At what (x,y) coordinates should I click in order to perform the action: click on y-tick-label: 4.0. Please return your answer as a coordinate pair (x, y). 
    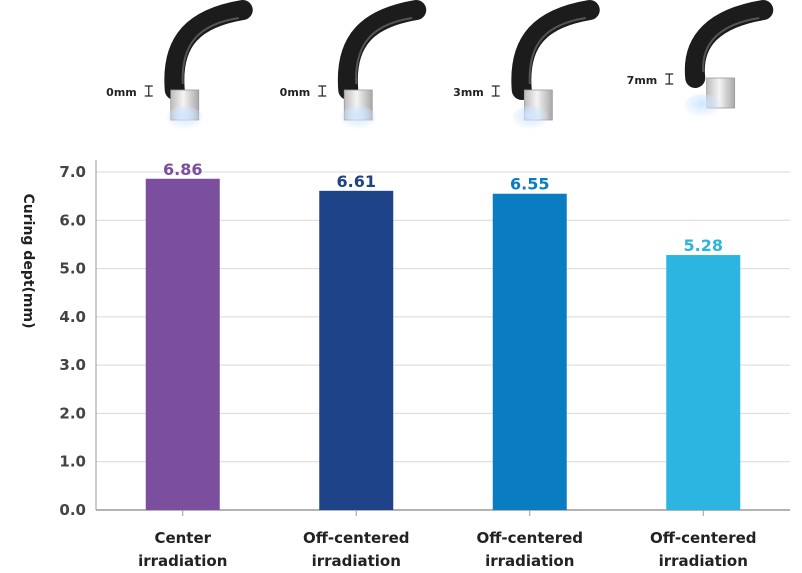
    Looking at the image, I should click on (72, 317).